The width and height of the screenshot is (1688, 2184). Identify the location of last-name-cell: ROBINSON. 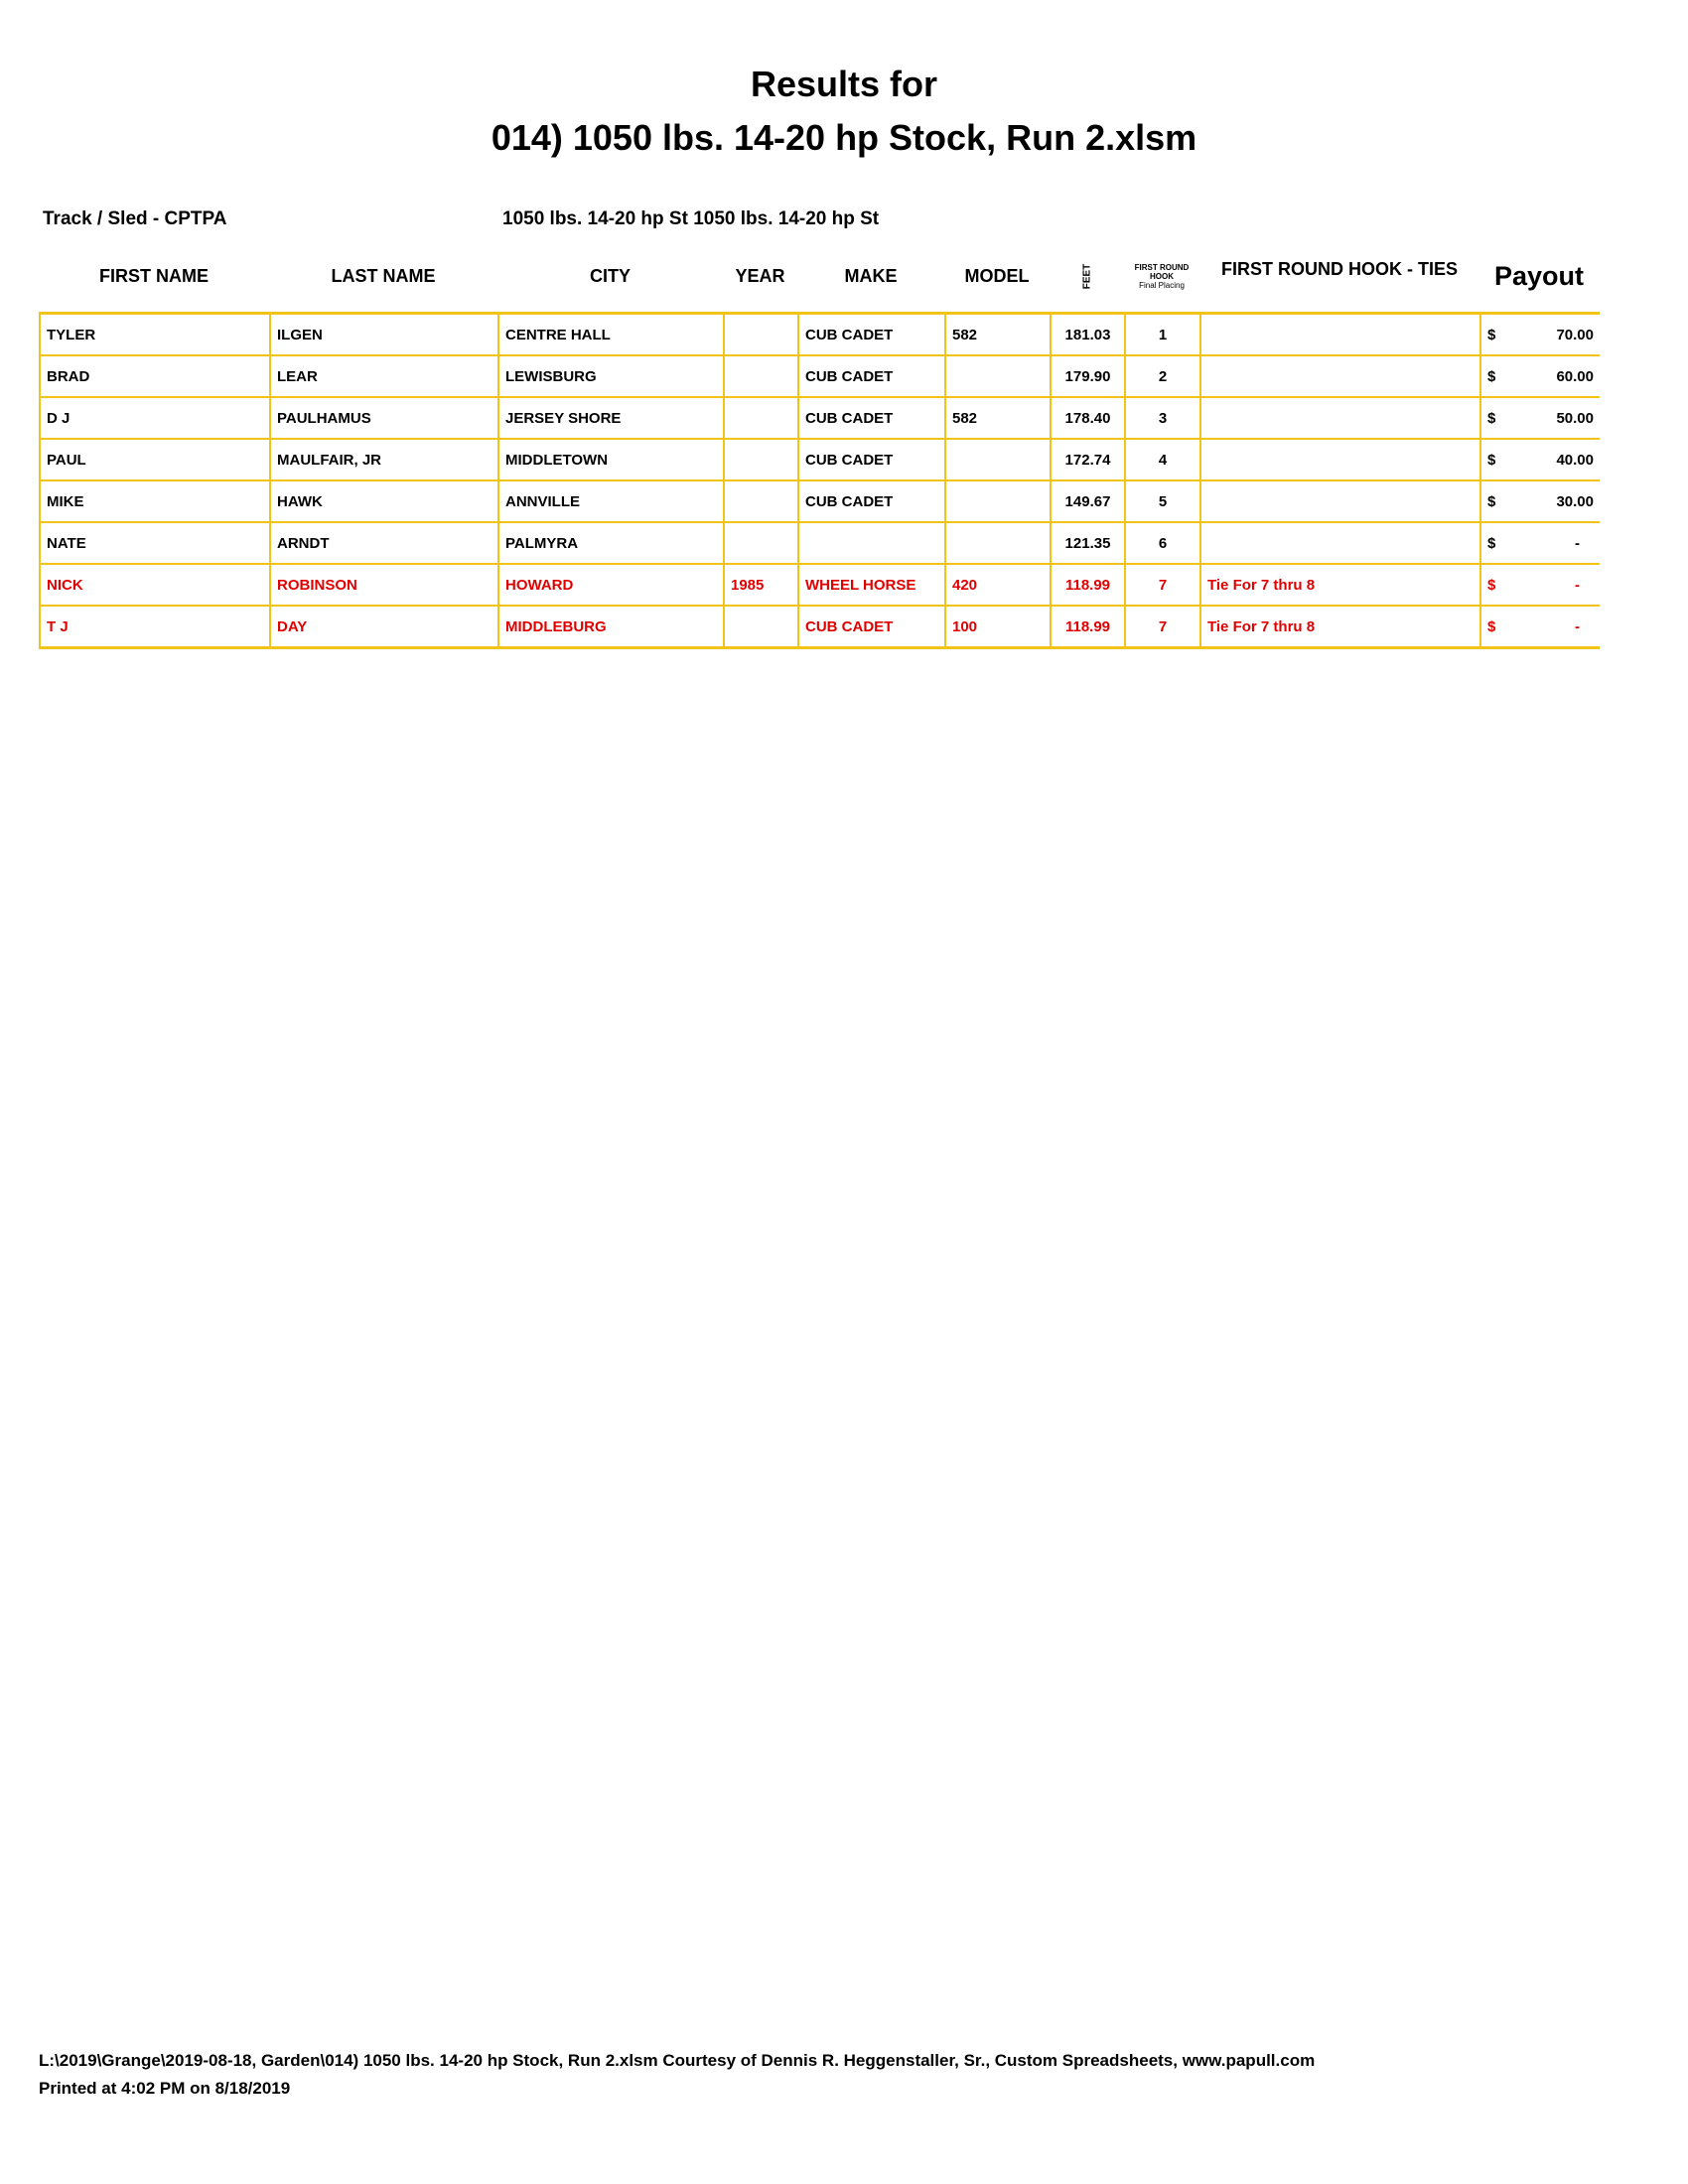
(384, 585).